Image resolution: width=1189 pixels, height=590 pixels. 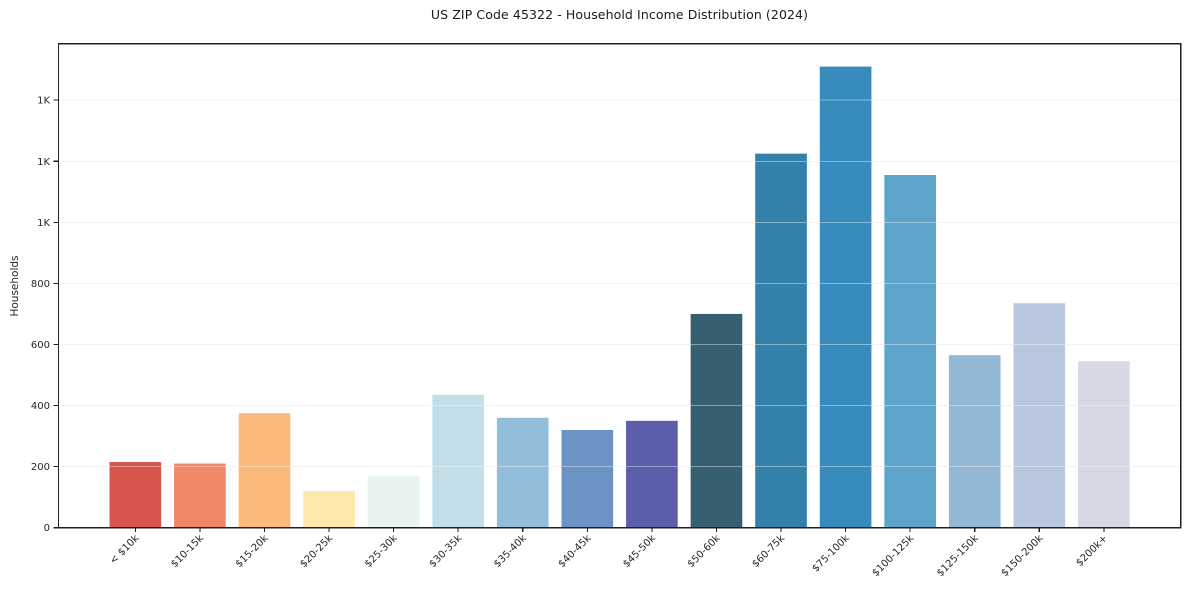 I want to click on x-tick-label: $100-125k, so click(x=893, y=556).